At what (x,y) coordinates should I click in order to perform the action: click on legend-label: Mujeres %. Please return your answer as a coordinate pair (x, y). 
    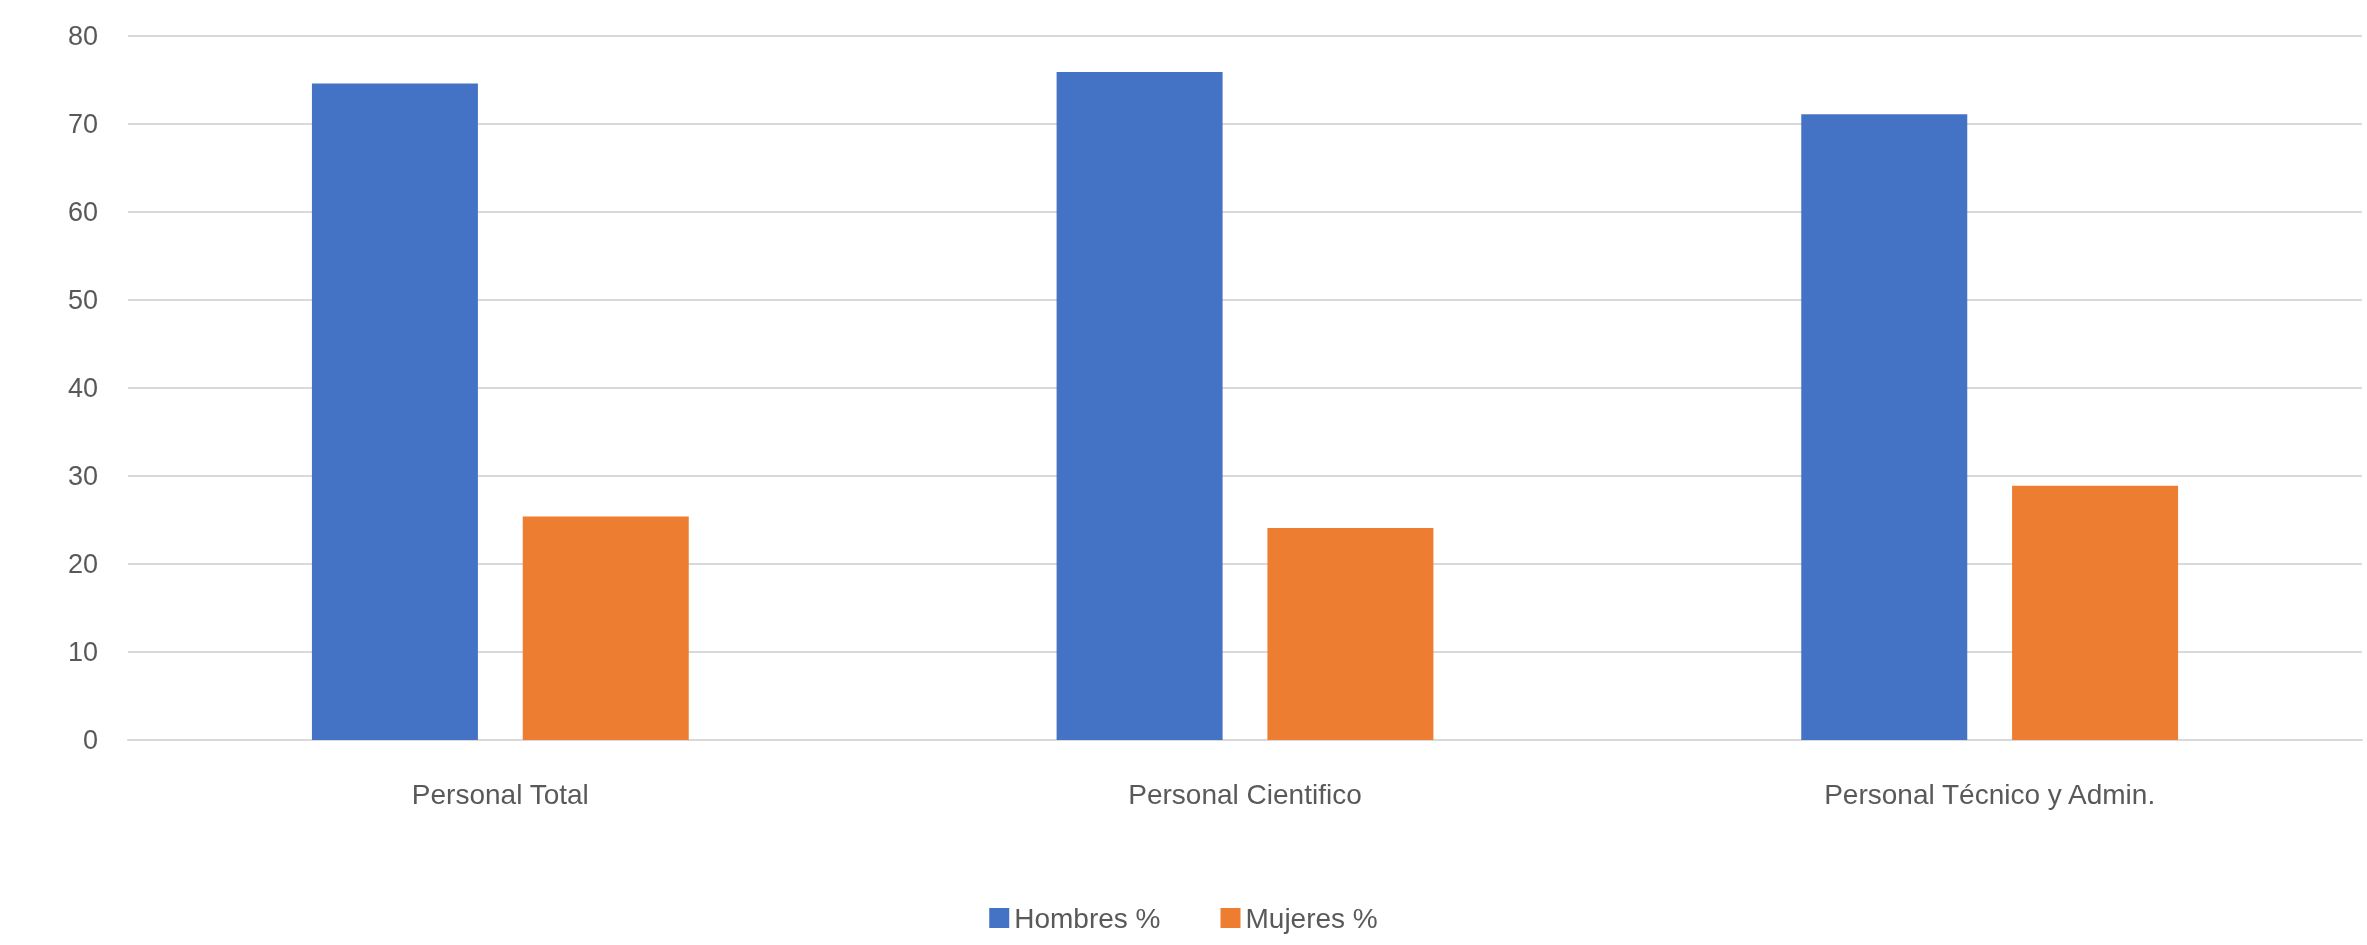
    Looking at the image, I should click on (1311, 918).